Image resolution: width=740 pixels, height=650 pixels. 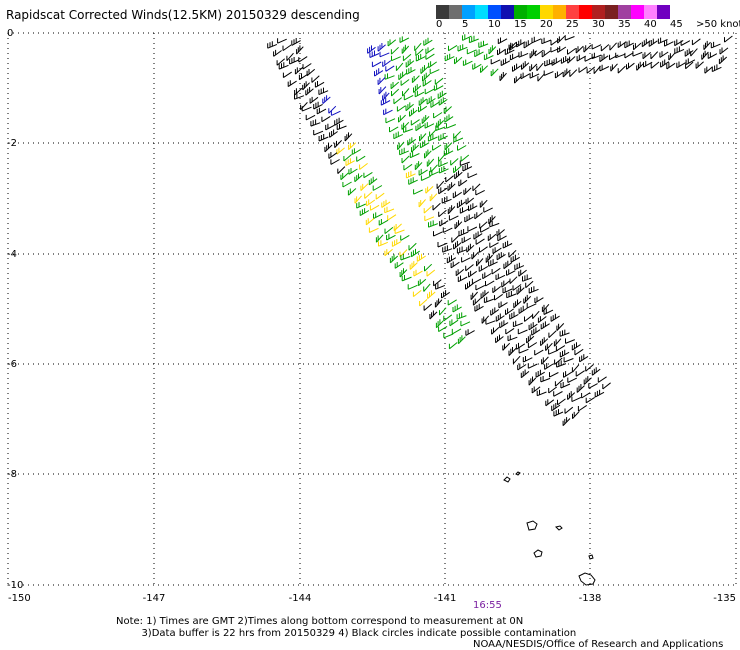 What do you see at coordinates (532, 525) in the screenshot?
I see `island-outline` at bounding box center [532, 525].